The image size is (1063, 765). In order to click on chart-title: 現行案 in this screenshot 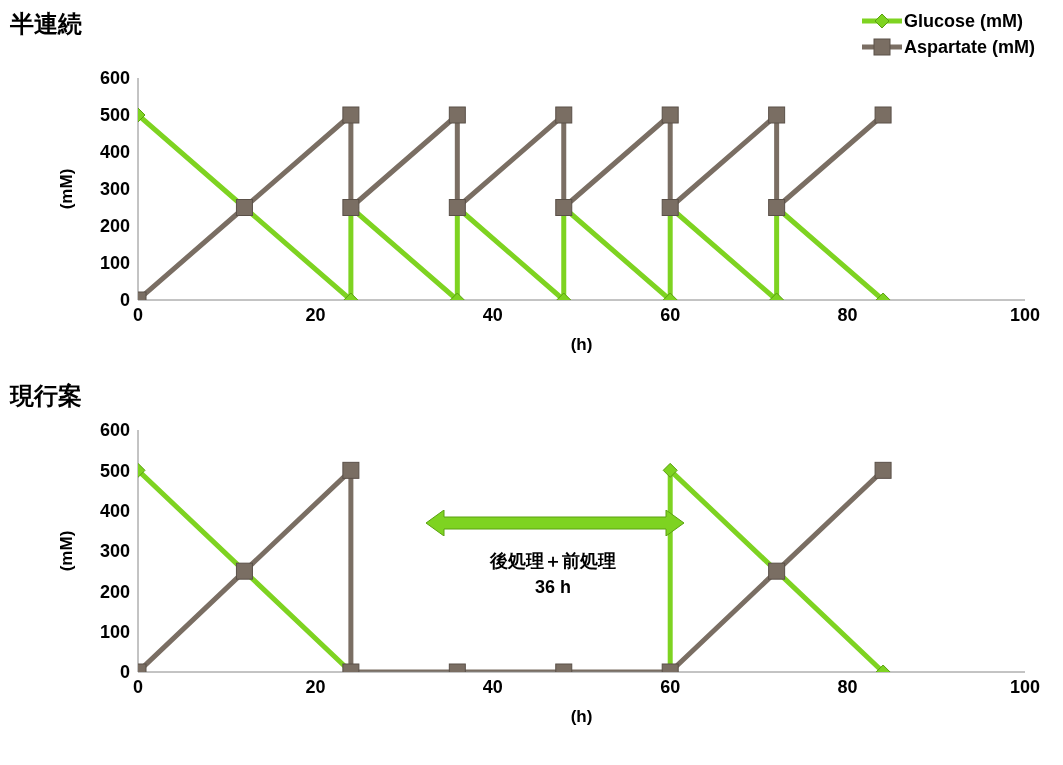, I will do `click(46, 396)`.